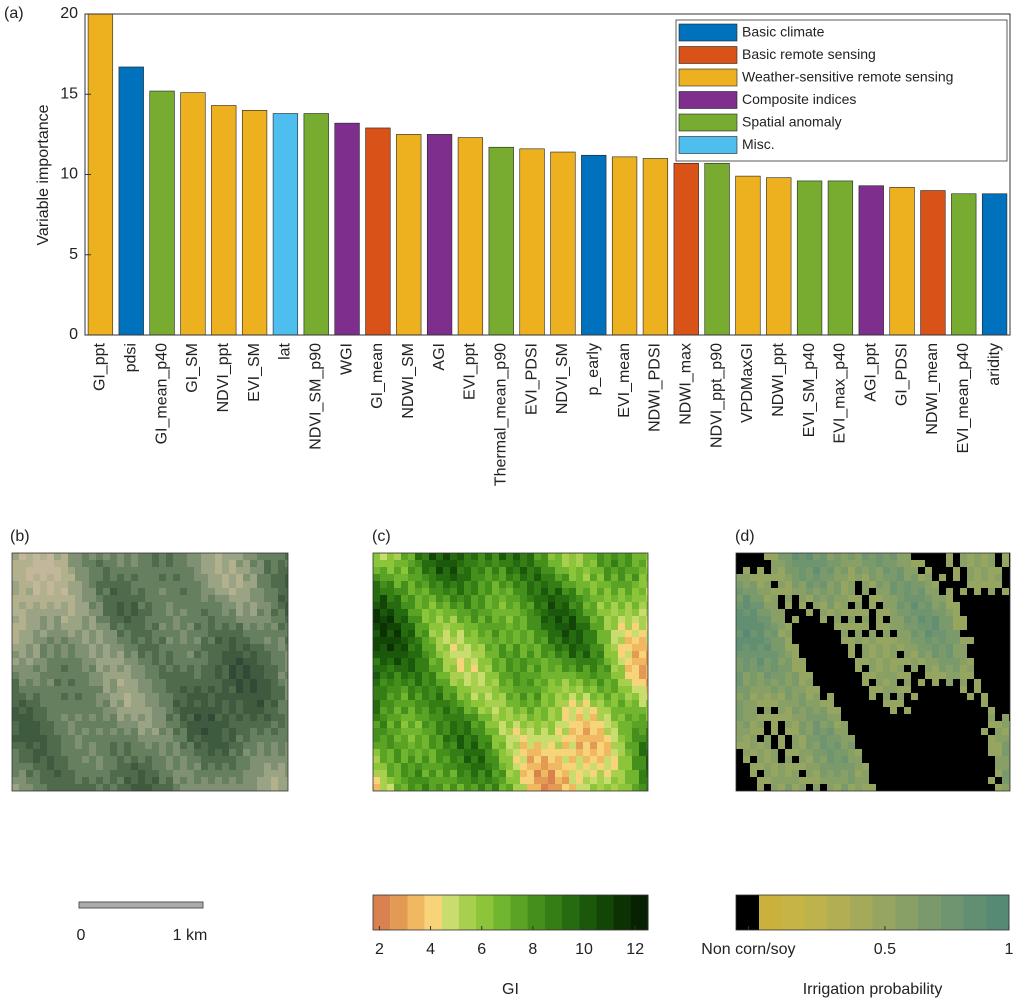 Image resolution: width=1014 pixels, height=1005 pixels. Describe the element at coordinates (223, 220) in the screenshot. I see `bar` at that location.